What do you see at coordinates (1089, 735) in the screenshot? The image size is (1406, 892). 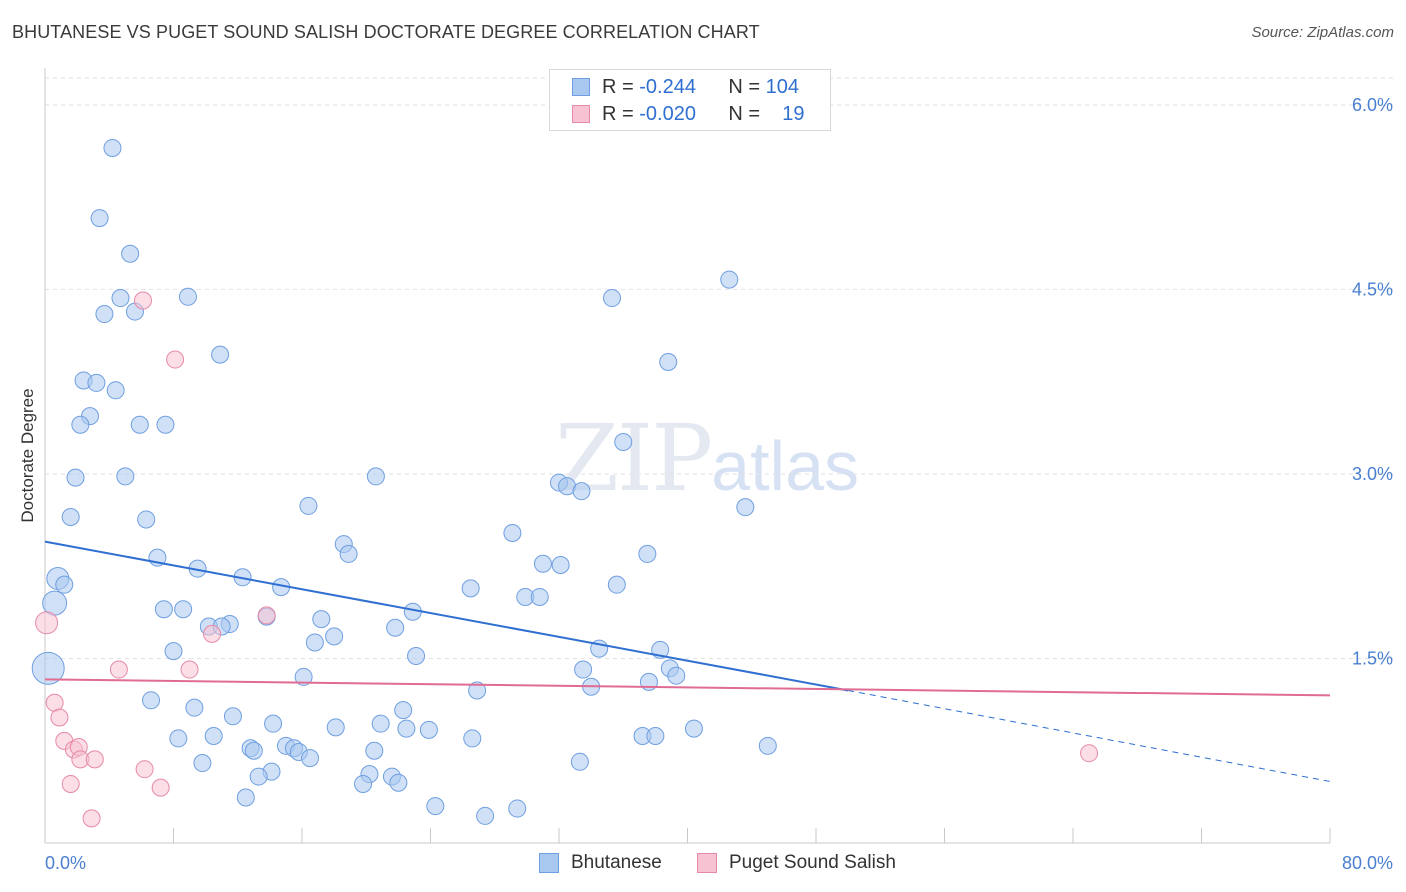 I see `trend-line-bhutanese-extension` at bounding box center [1089, 735].